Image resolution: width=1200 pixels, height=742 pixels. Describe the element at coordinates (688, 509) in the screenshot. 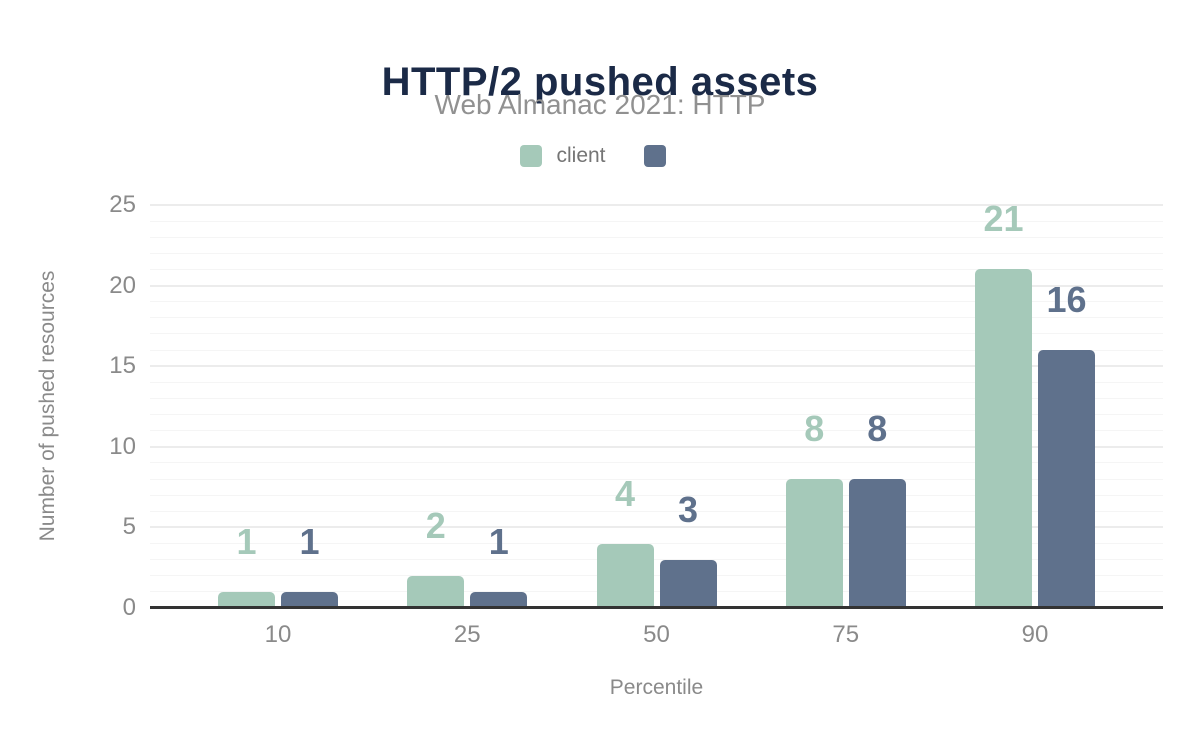

I see `bar-value-label: 3` at that location.